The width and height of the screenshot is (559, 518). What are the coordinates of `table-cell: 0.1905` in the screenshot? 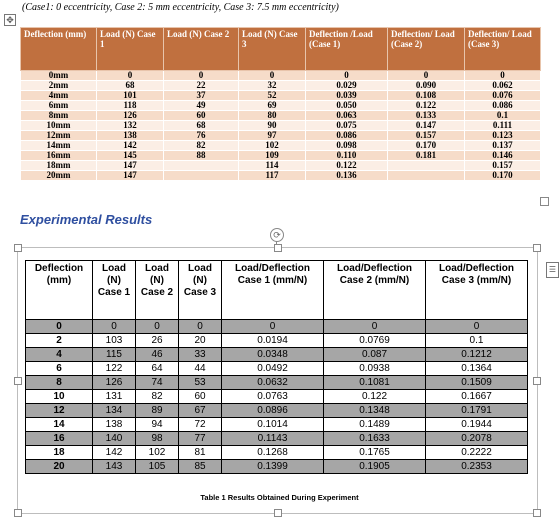 It's located at (374, 466).